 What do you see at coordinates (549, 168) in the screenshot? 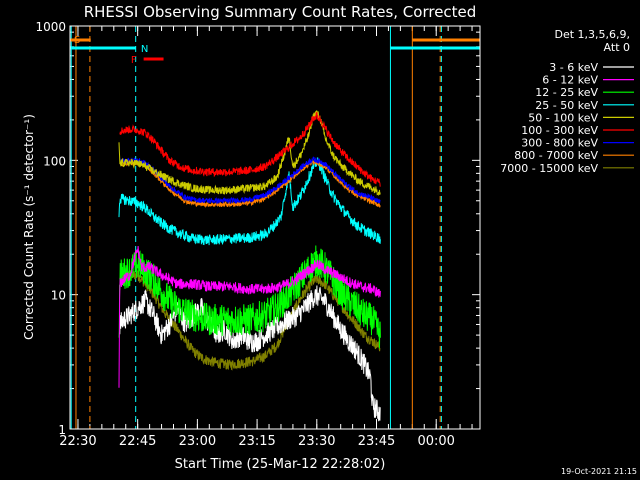
I see `legend-label: 7000 - 15000 keV` at bounding box center [549, 168].